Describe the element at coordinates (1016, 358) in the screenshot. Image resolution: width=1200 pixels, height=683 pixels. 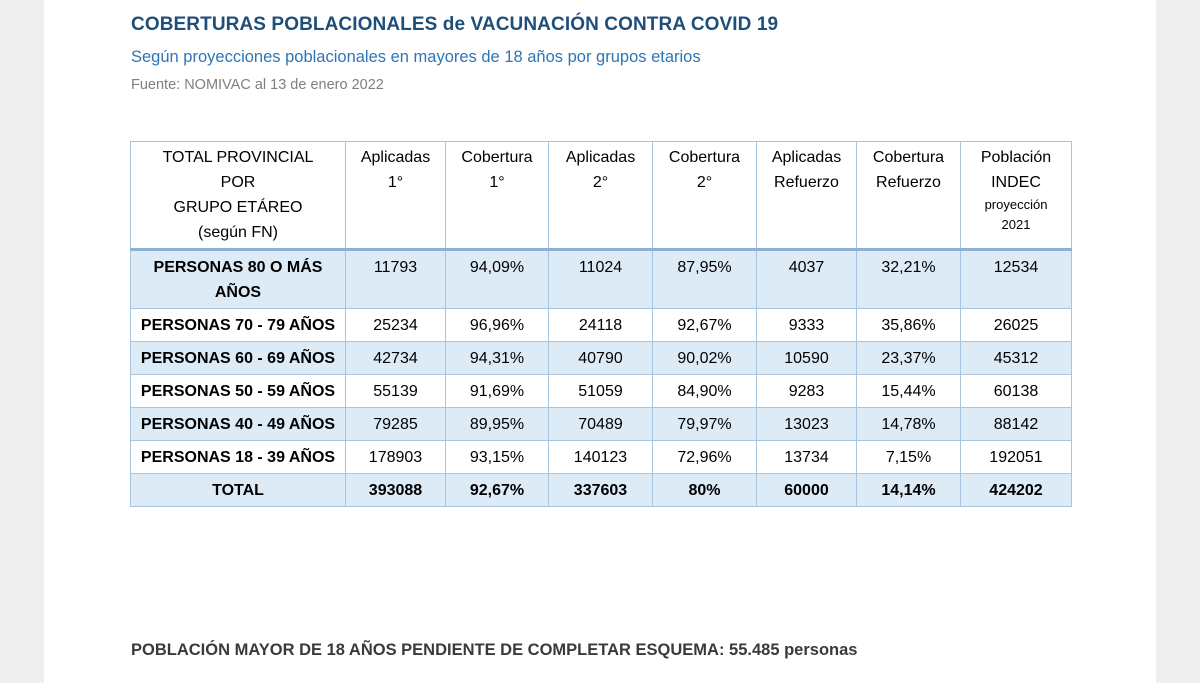
I see `cell-poblacion: 45312` at that location.